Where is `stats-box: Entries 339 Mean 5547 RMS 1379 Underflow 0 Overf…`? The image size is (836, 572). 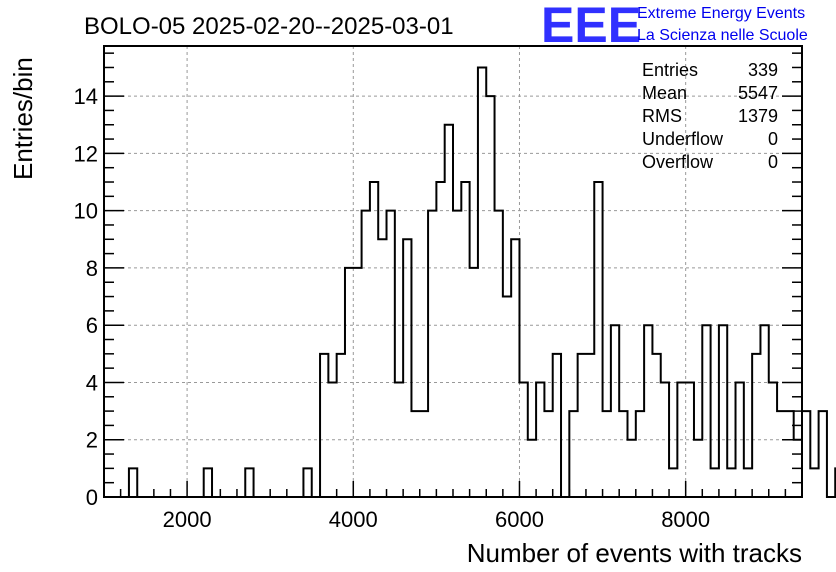
stats-box: Entries 339 Mean 5547 RMS 1379 Underflow 0 Overf… is located at coordinates (710, 116).